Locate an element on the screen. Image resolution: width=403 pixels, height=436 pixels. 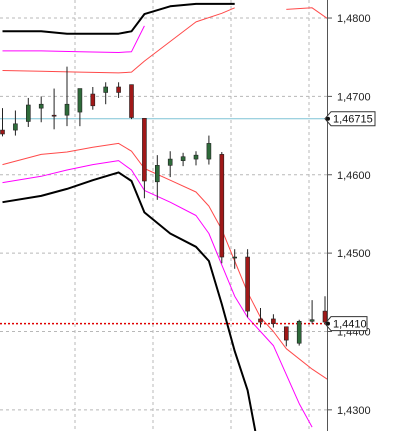
axis-tick-label: 1,4600 is located at coordinates (354, 176).